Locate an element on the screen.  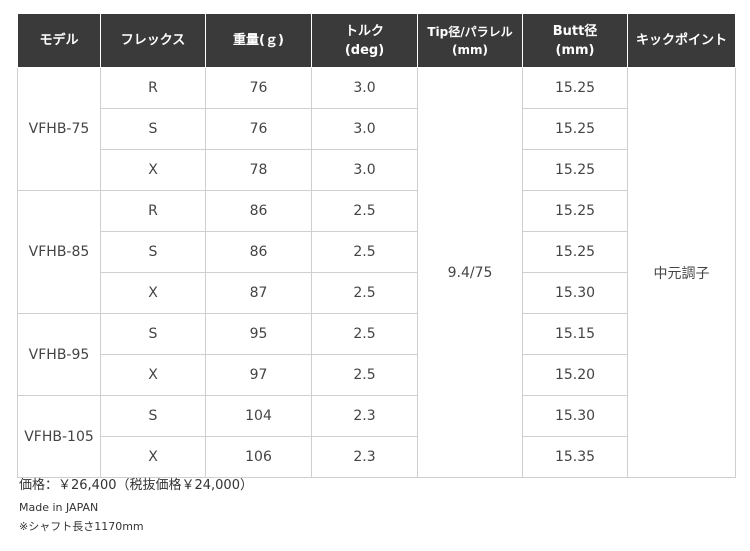
table-row: X 87 2.5 15.30 is located at coordinates (377, 293).